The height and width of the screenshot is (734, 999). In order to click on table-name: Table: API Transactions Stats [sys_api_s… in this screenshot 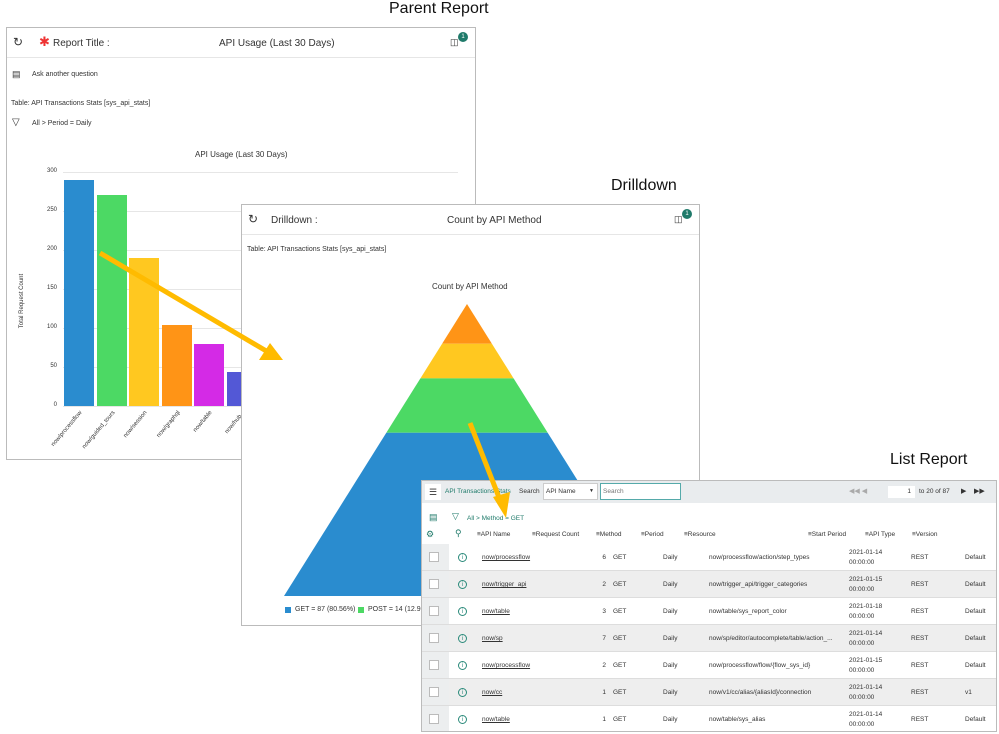, I will do `click(81, 103)`.